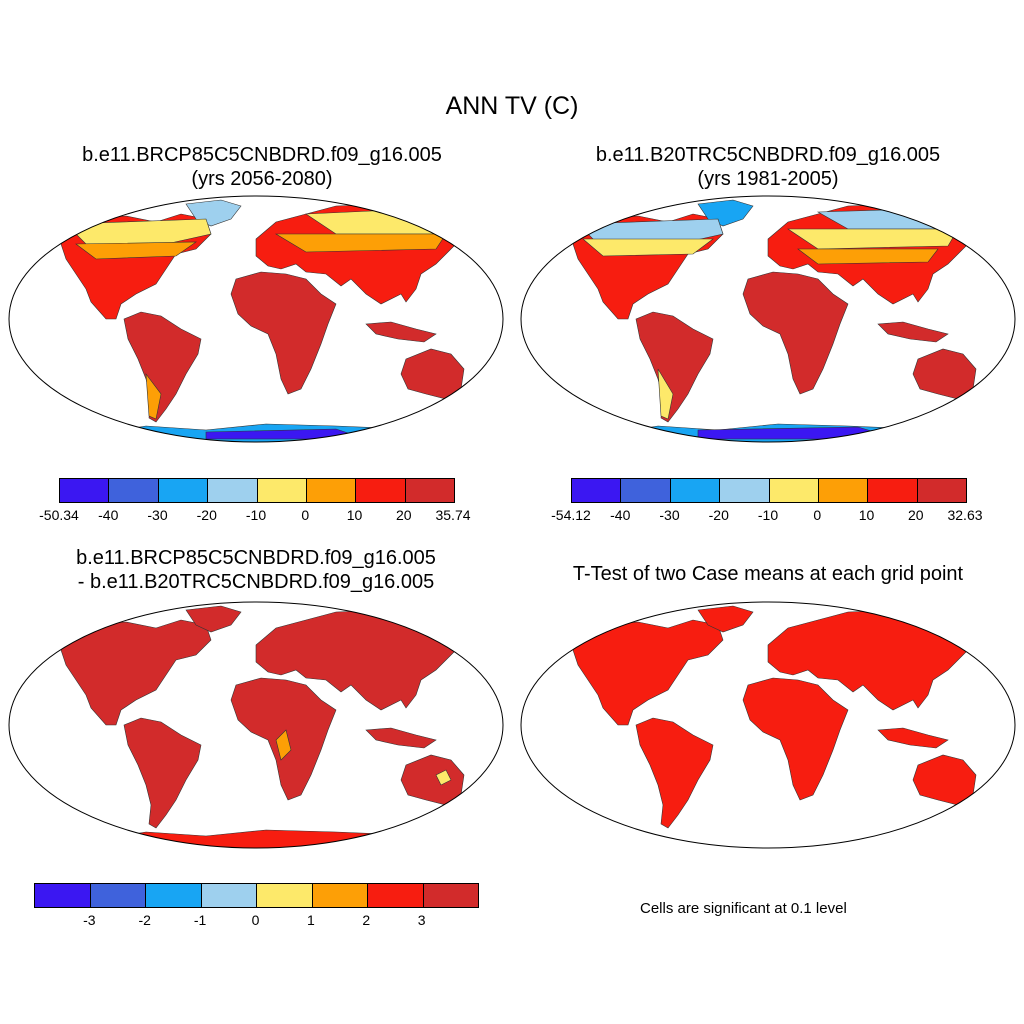 The width and height of the screenshot is (1024, 1024). I want to click on colorbar-label: -1, so click(200, 920).